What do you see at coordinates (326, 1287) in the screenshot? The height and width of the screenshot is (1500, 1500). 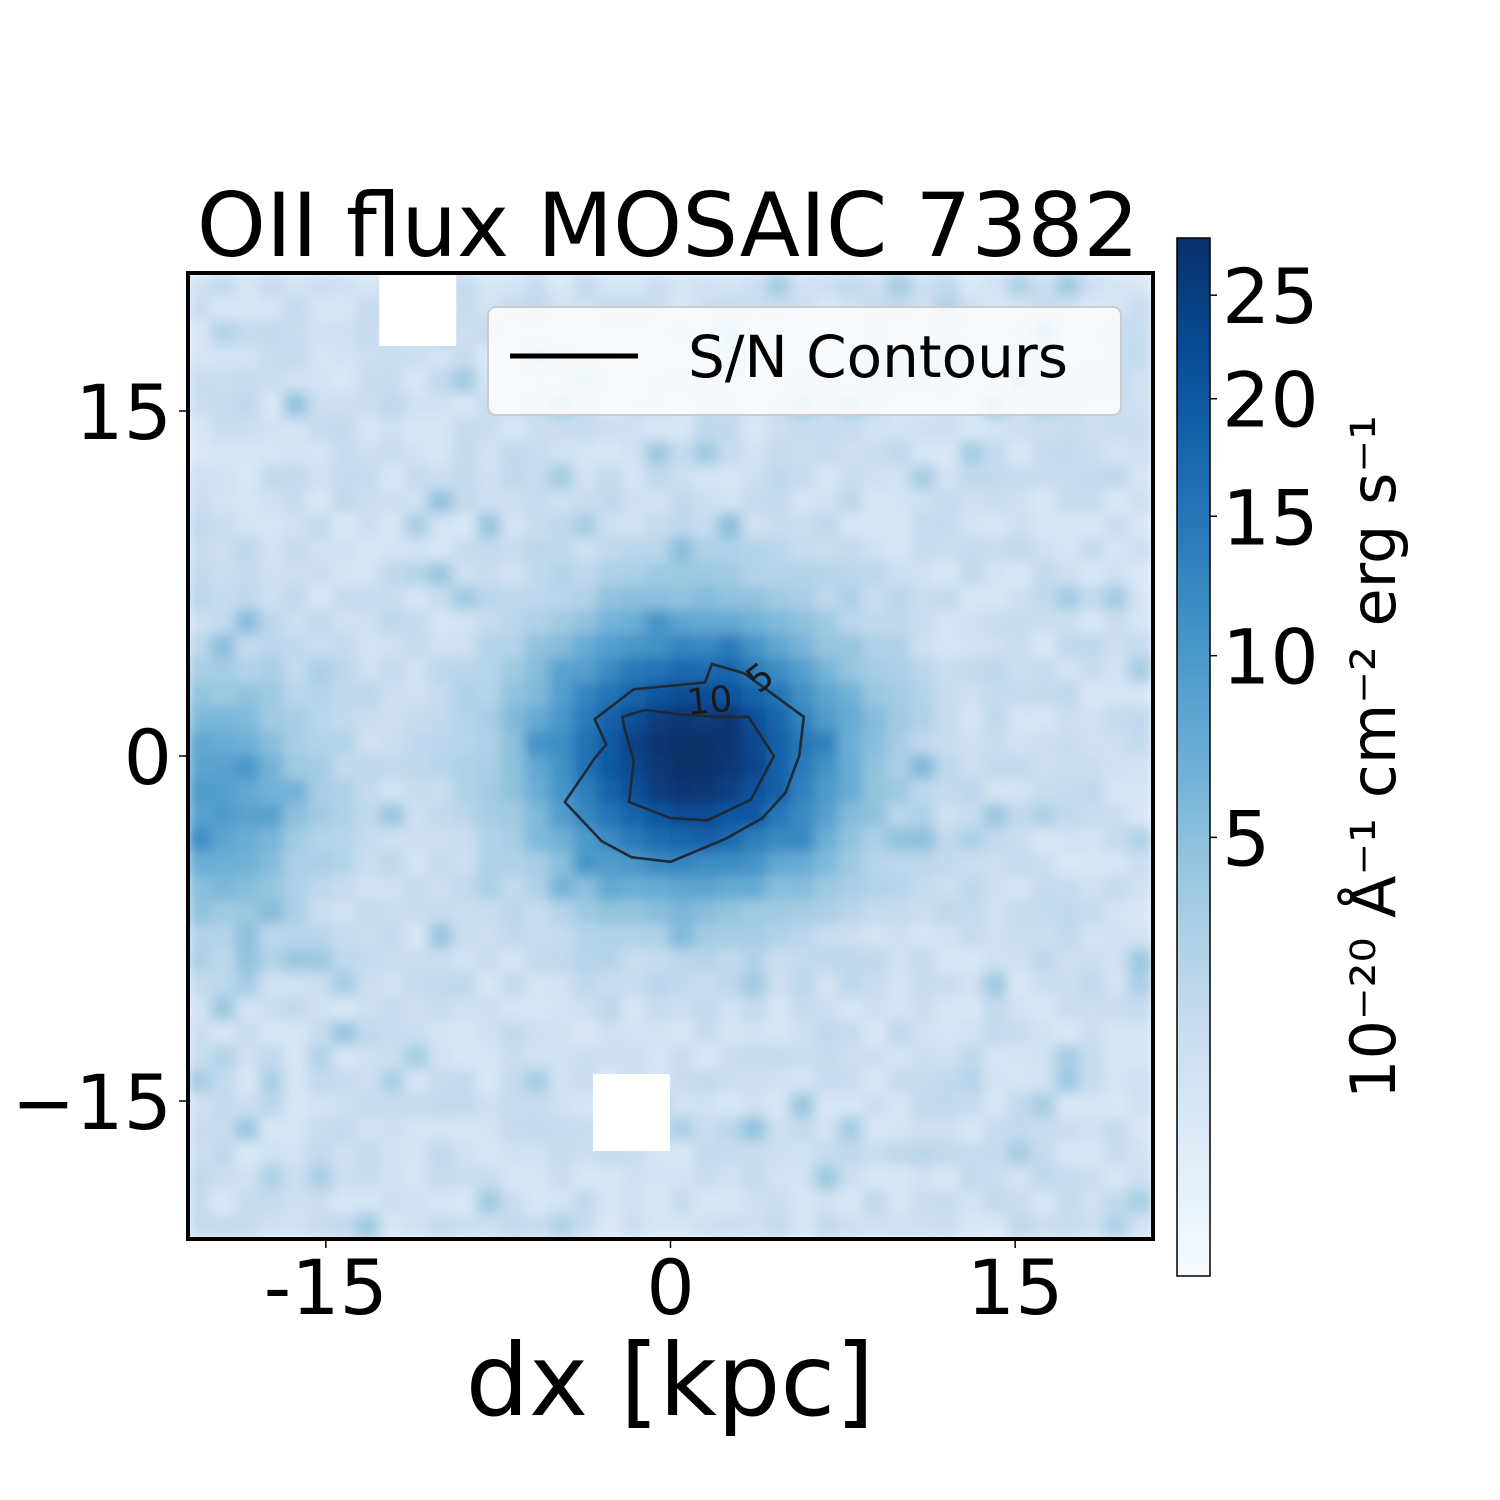 I see `x-tick-label: -15` at bounding box center [326, 1287].